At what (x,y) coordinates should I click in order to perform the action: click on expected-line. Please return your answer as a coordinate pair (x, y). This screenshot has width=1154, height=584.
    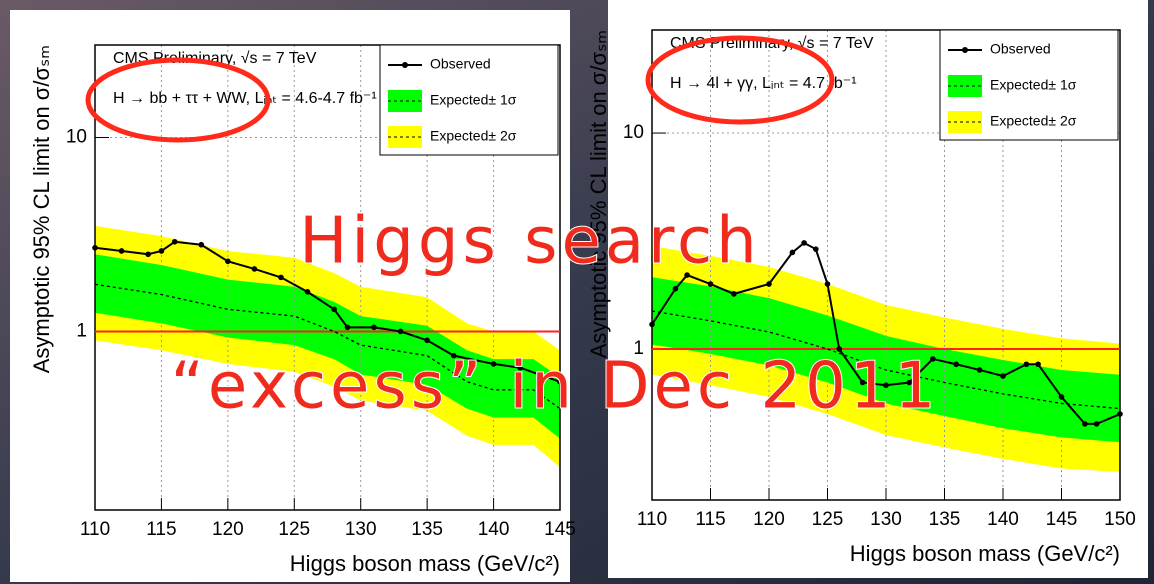
    Looking at the image, I should click on (886, 360).